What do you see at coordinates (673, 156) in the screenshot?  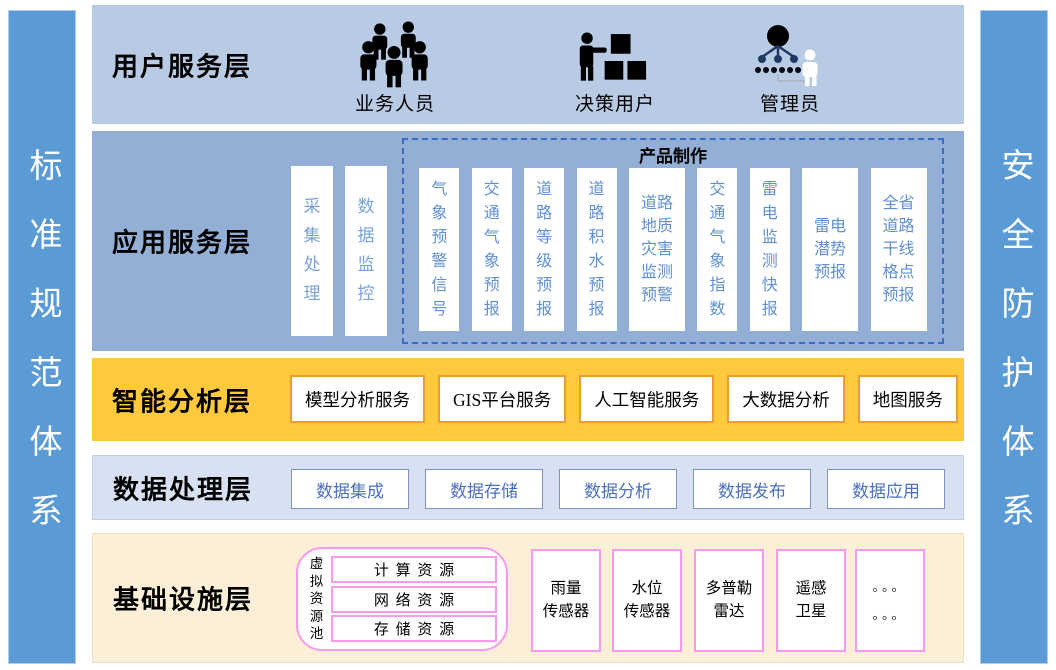 I see `product-group-label: 产品制作` at bounding box center [673, 156].